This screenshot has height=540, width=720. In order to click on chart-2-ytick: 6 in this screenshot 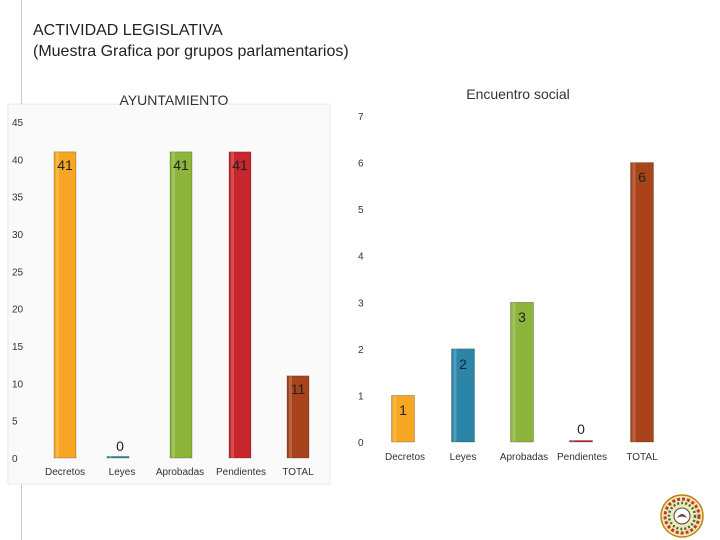, I will do `click(361, 164)`.